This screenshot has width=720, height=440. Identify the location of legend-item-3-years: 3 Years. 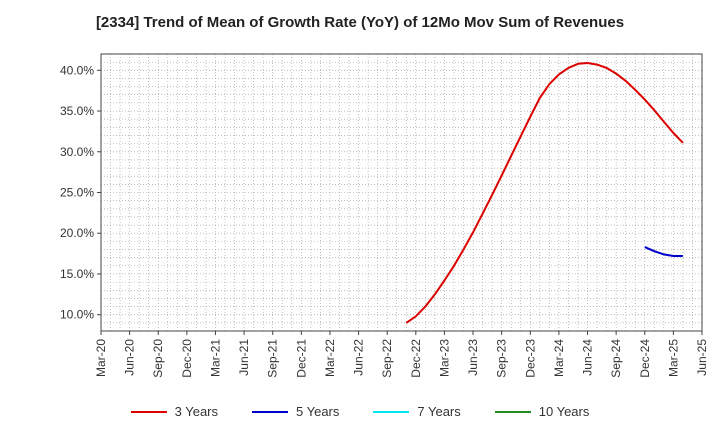
(174, 411).